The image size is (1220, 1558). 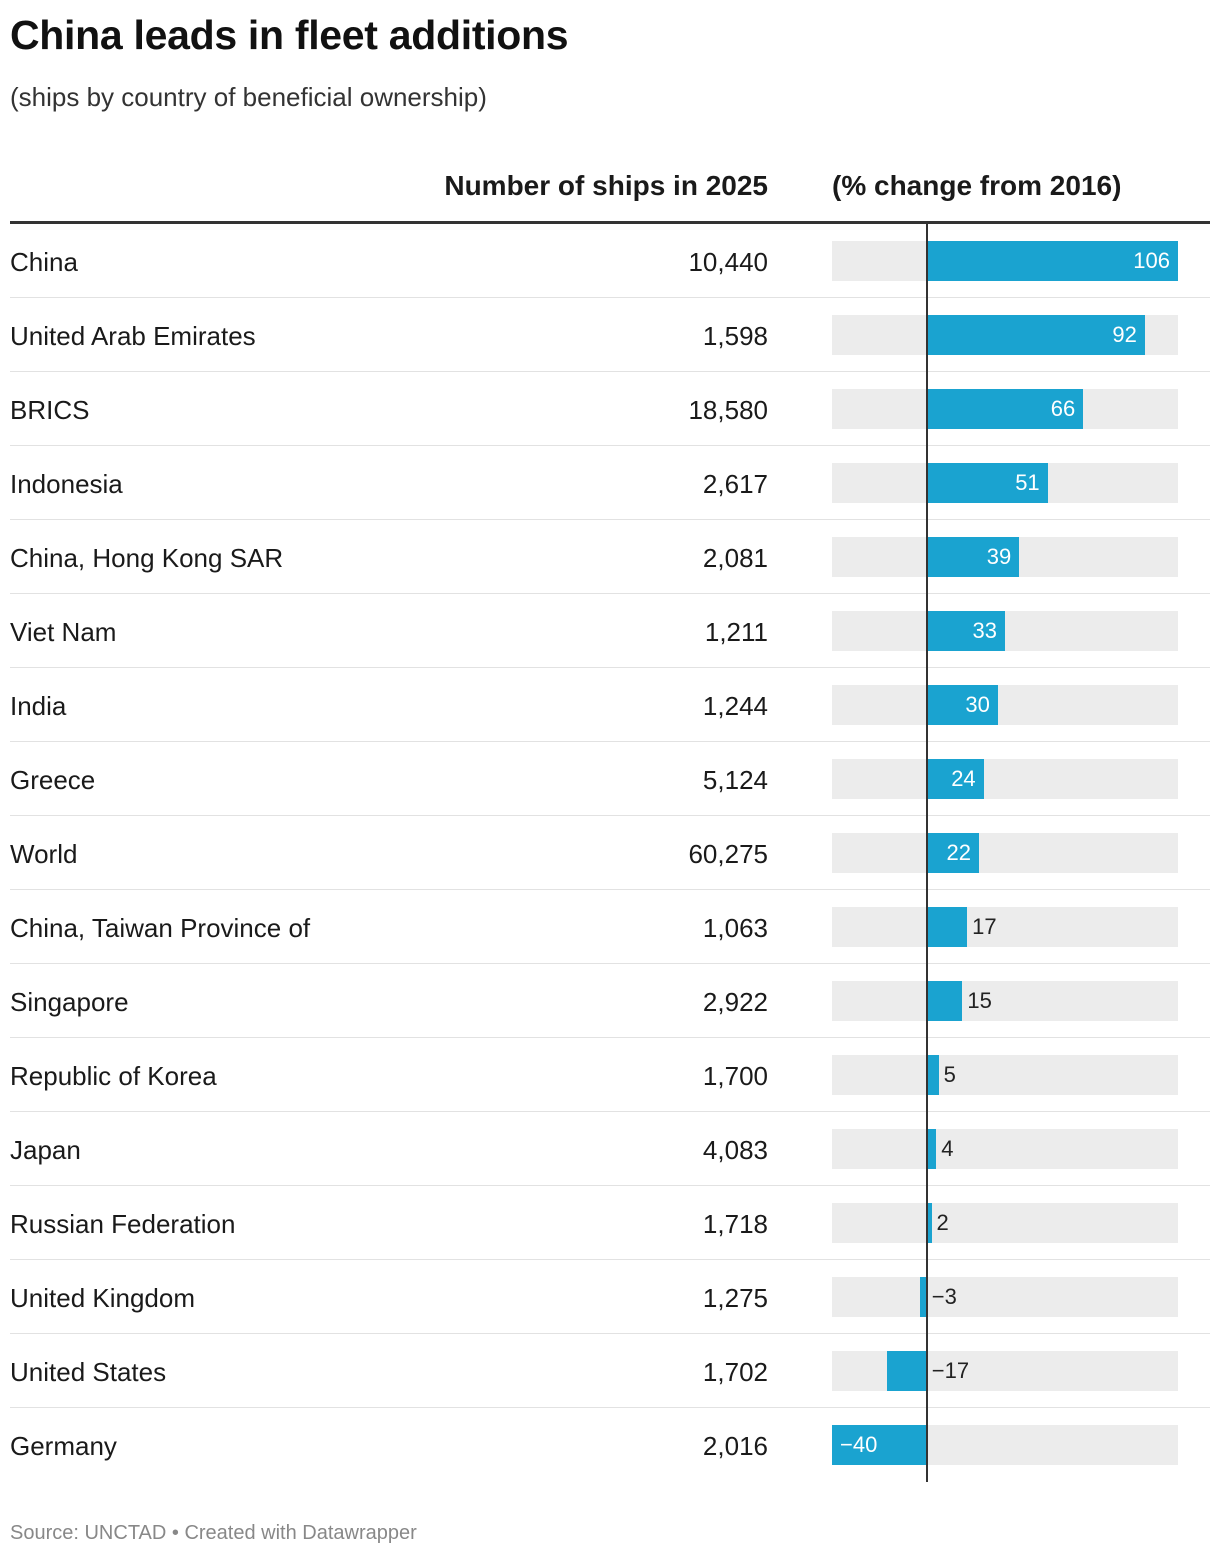 What do you see at coordinates (289, 35) in the screenshot?
I see `chart-title: China leads in fleet additions` at bounding box center [289, 35].